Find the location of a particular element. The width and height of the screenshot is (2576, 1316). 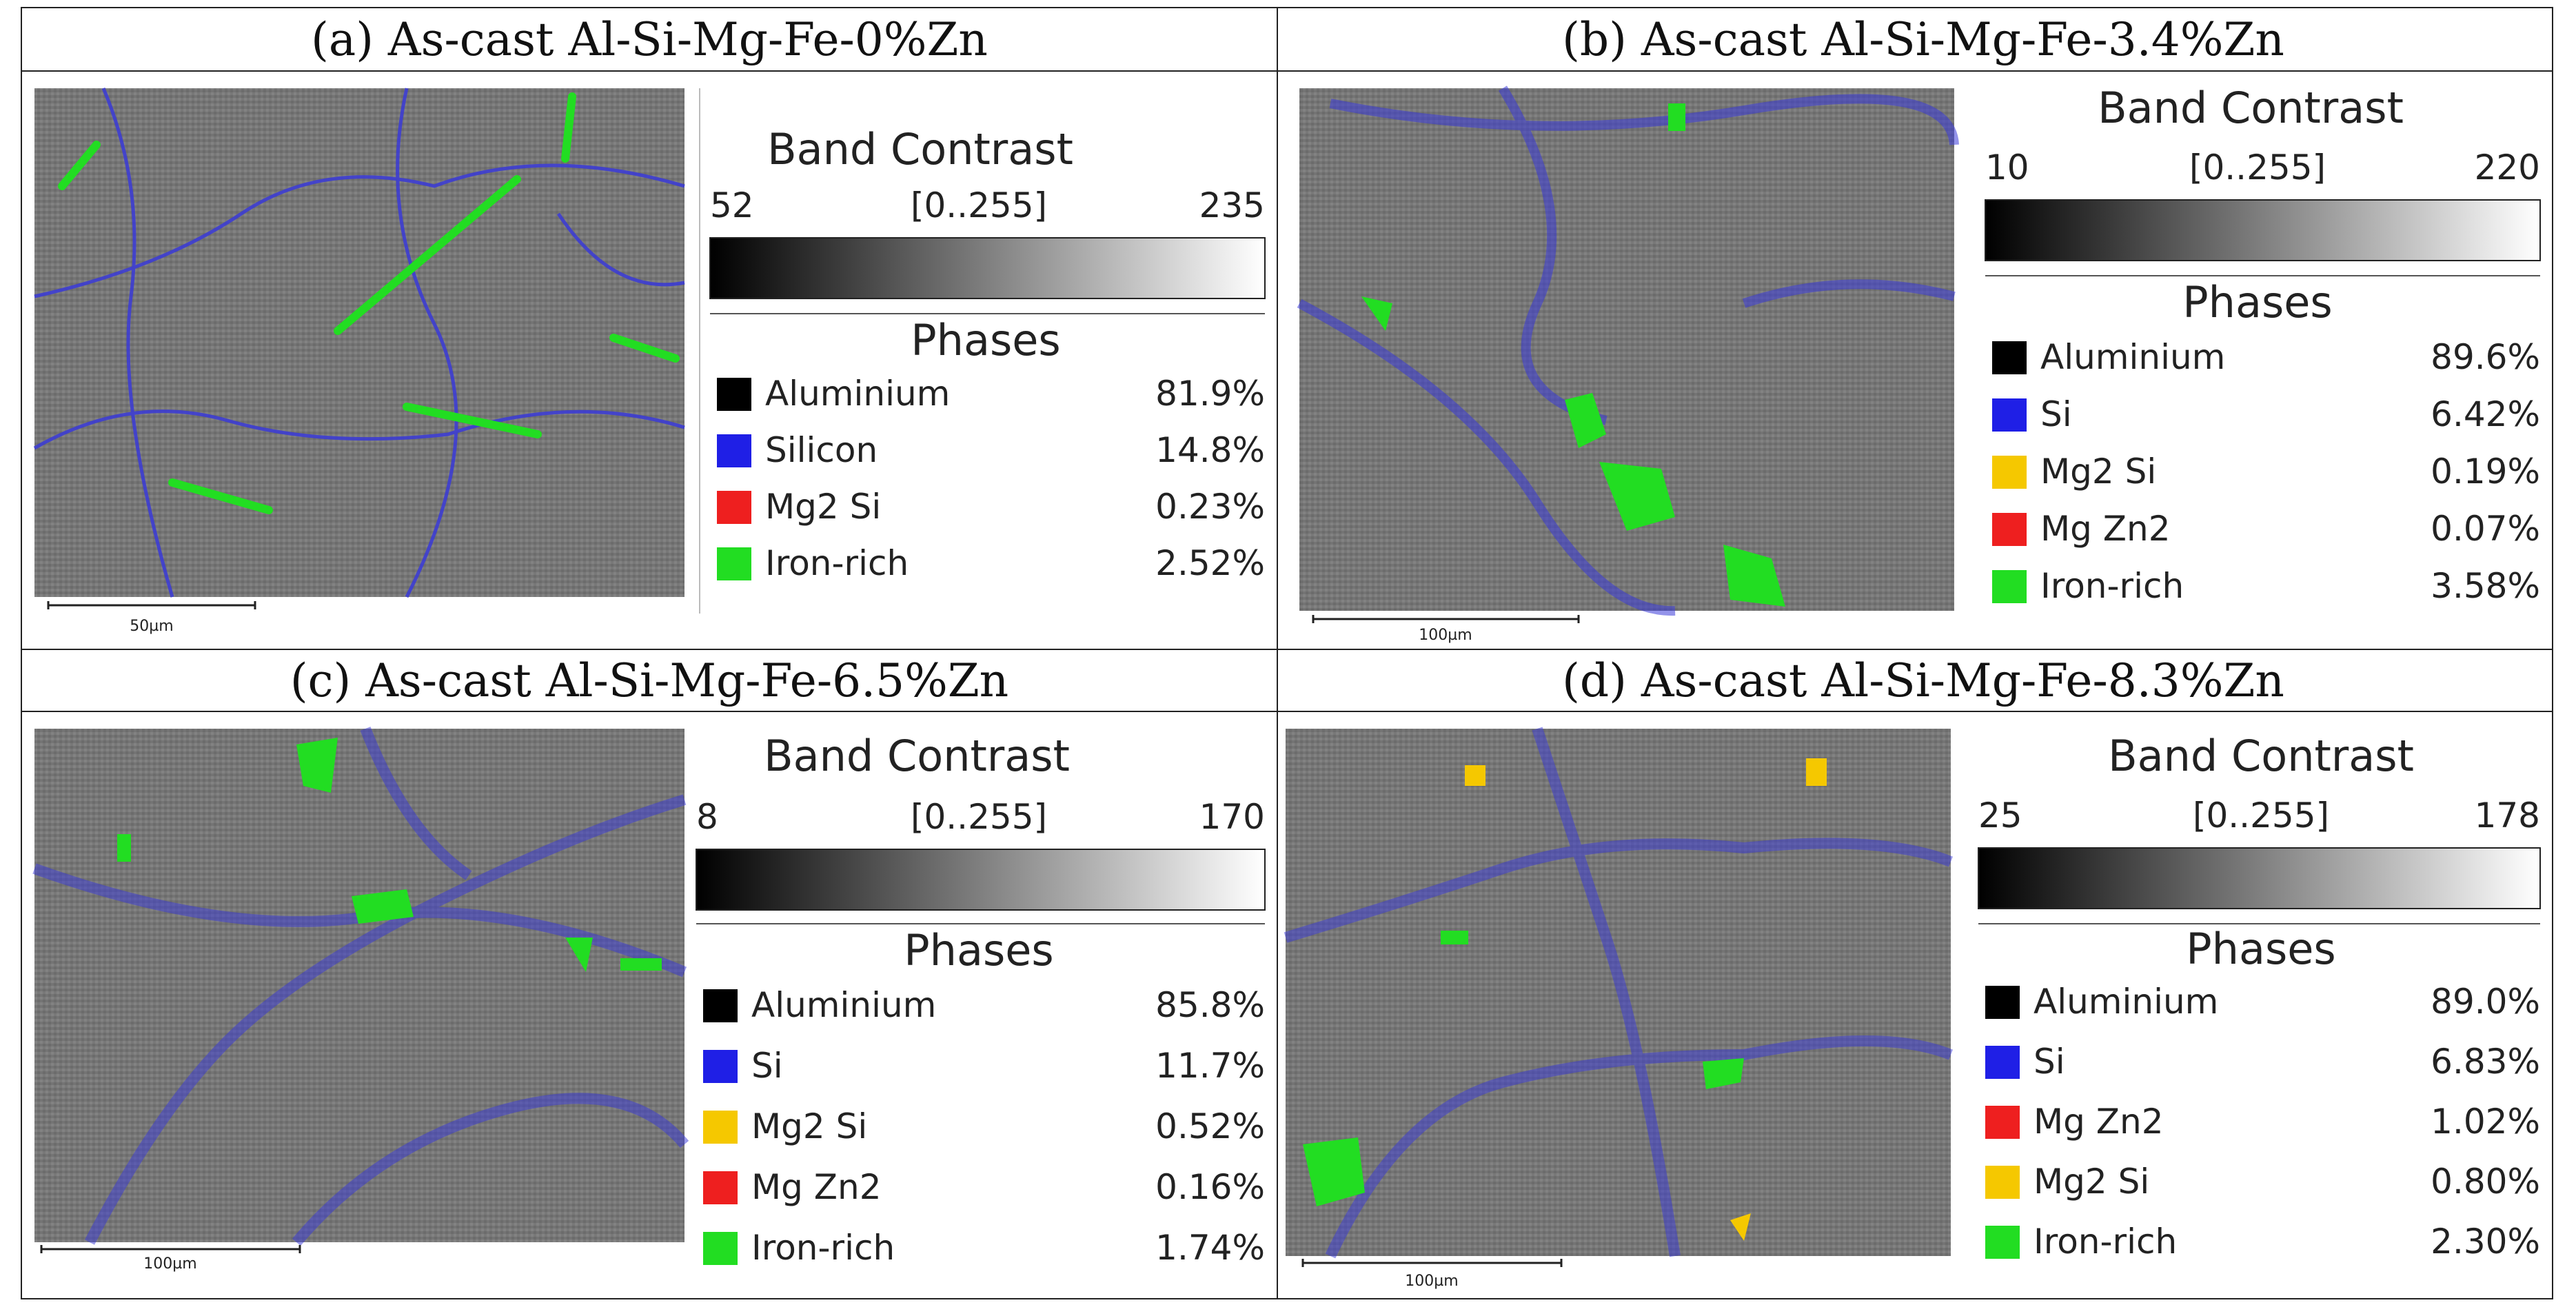

panel-a-phases-heading: Phases is located at coordinates (985, 340).